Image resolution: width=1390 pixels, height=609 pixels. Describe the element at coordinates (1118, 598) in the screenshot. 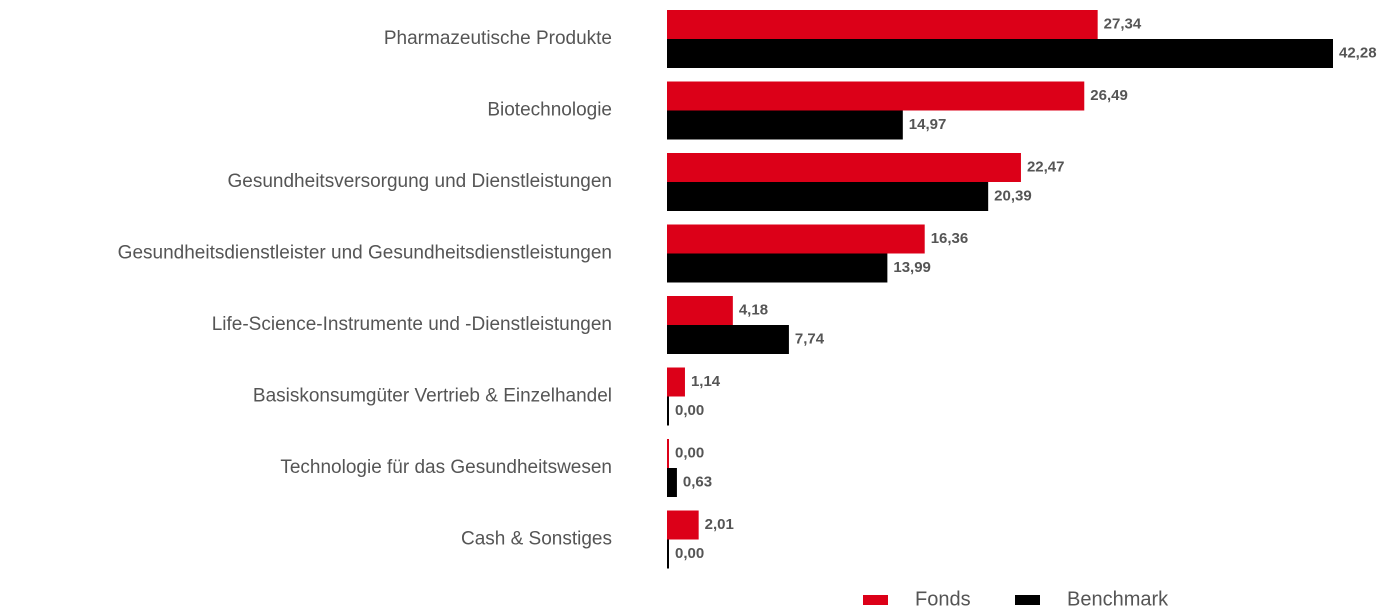

I see `legend-label: Benchmark` at that location.